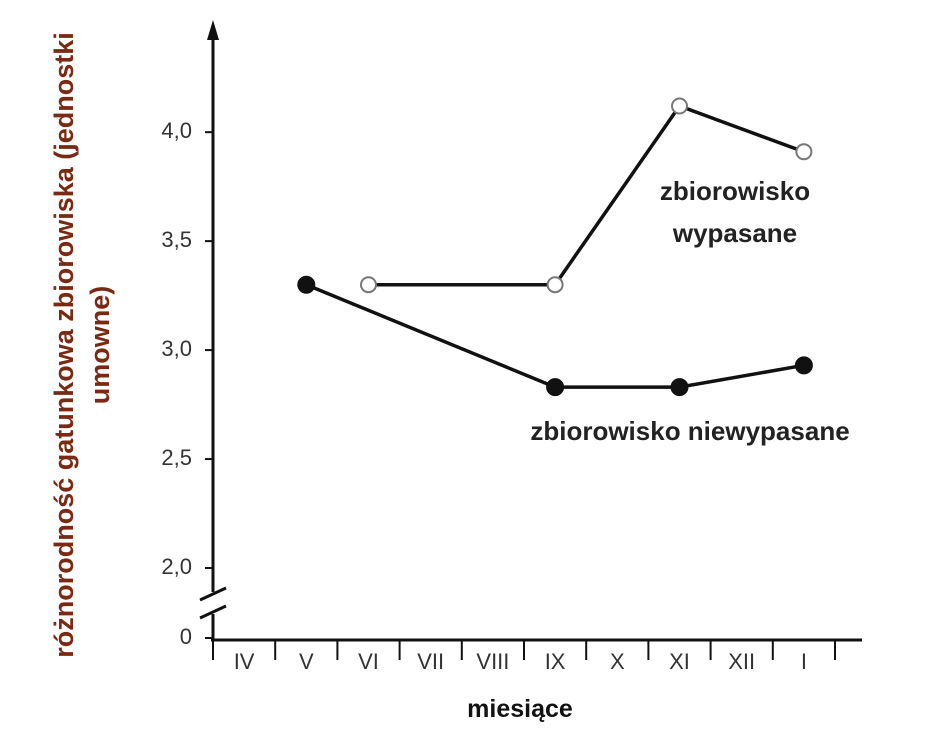 This screenshot has width=938, height=750. Describe the element at coordinates (306, 661) in the screenshot. I see `x-tick-label: V` at that location.